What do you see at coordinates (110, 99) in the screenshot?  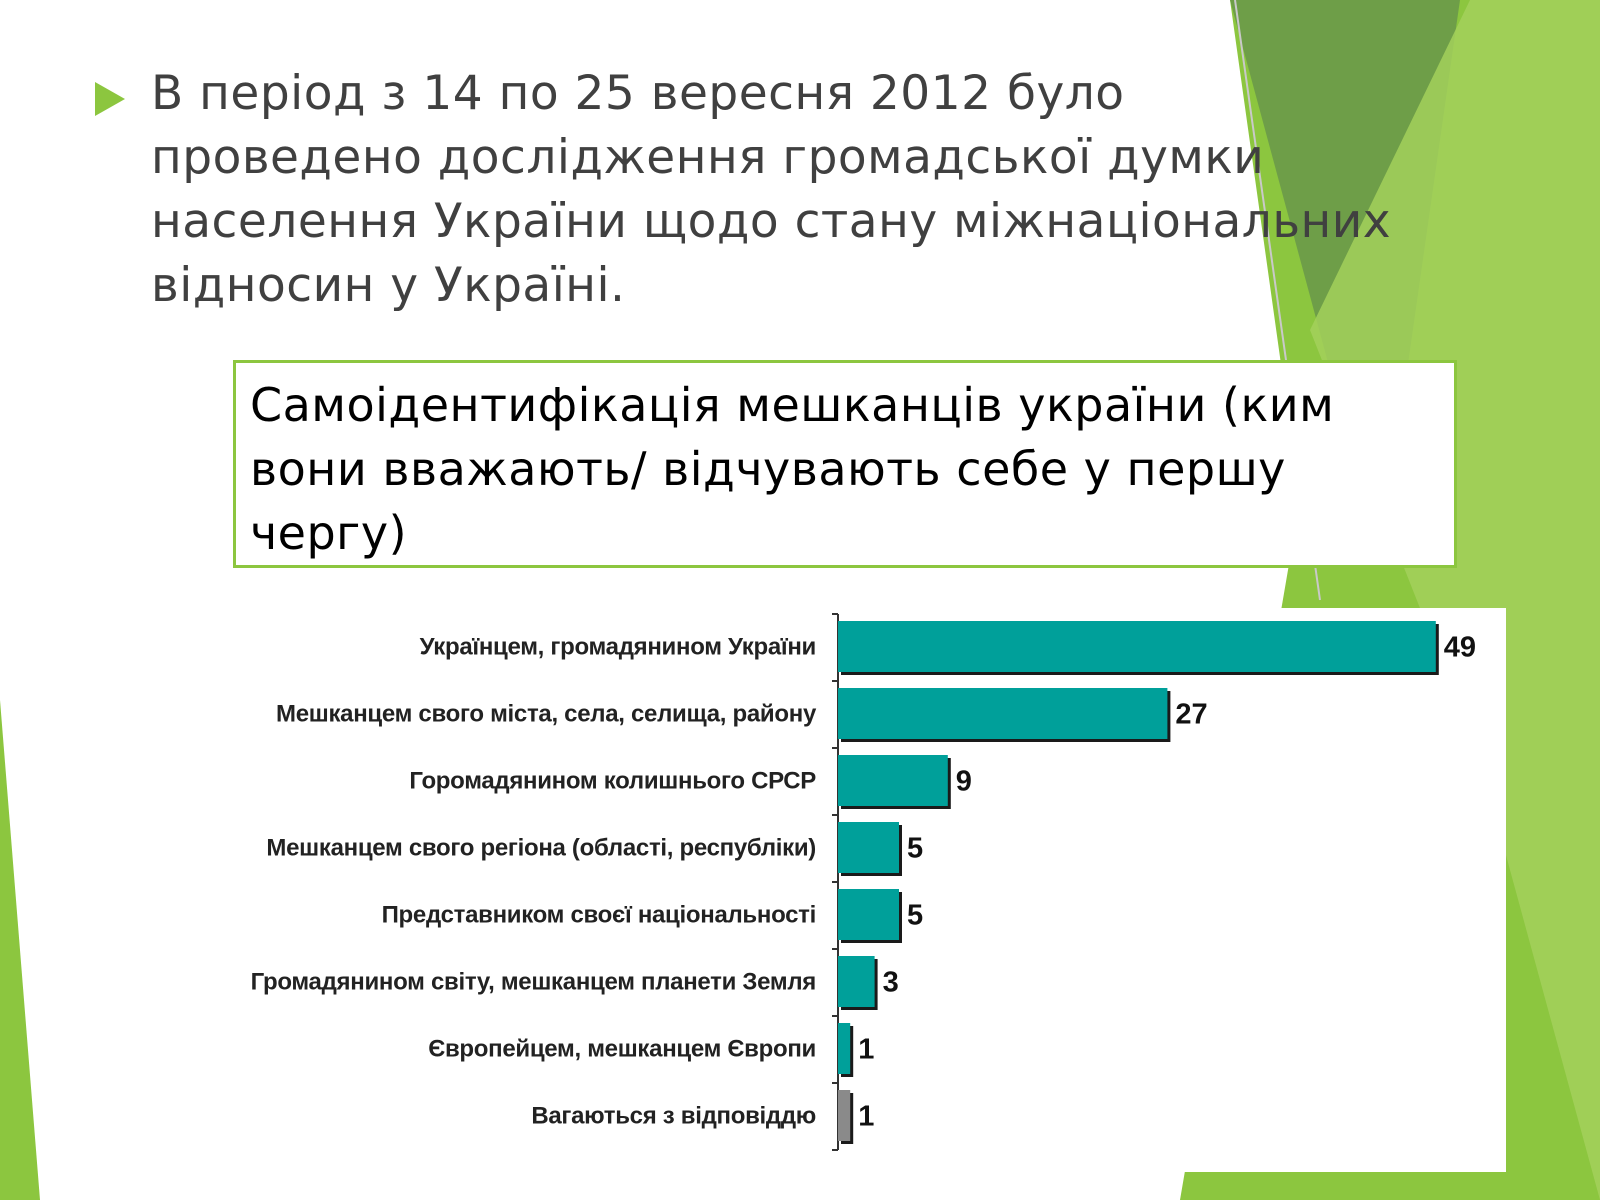 I see `bullet-arrow-icon` at bounding box center [110, 99].